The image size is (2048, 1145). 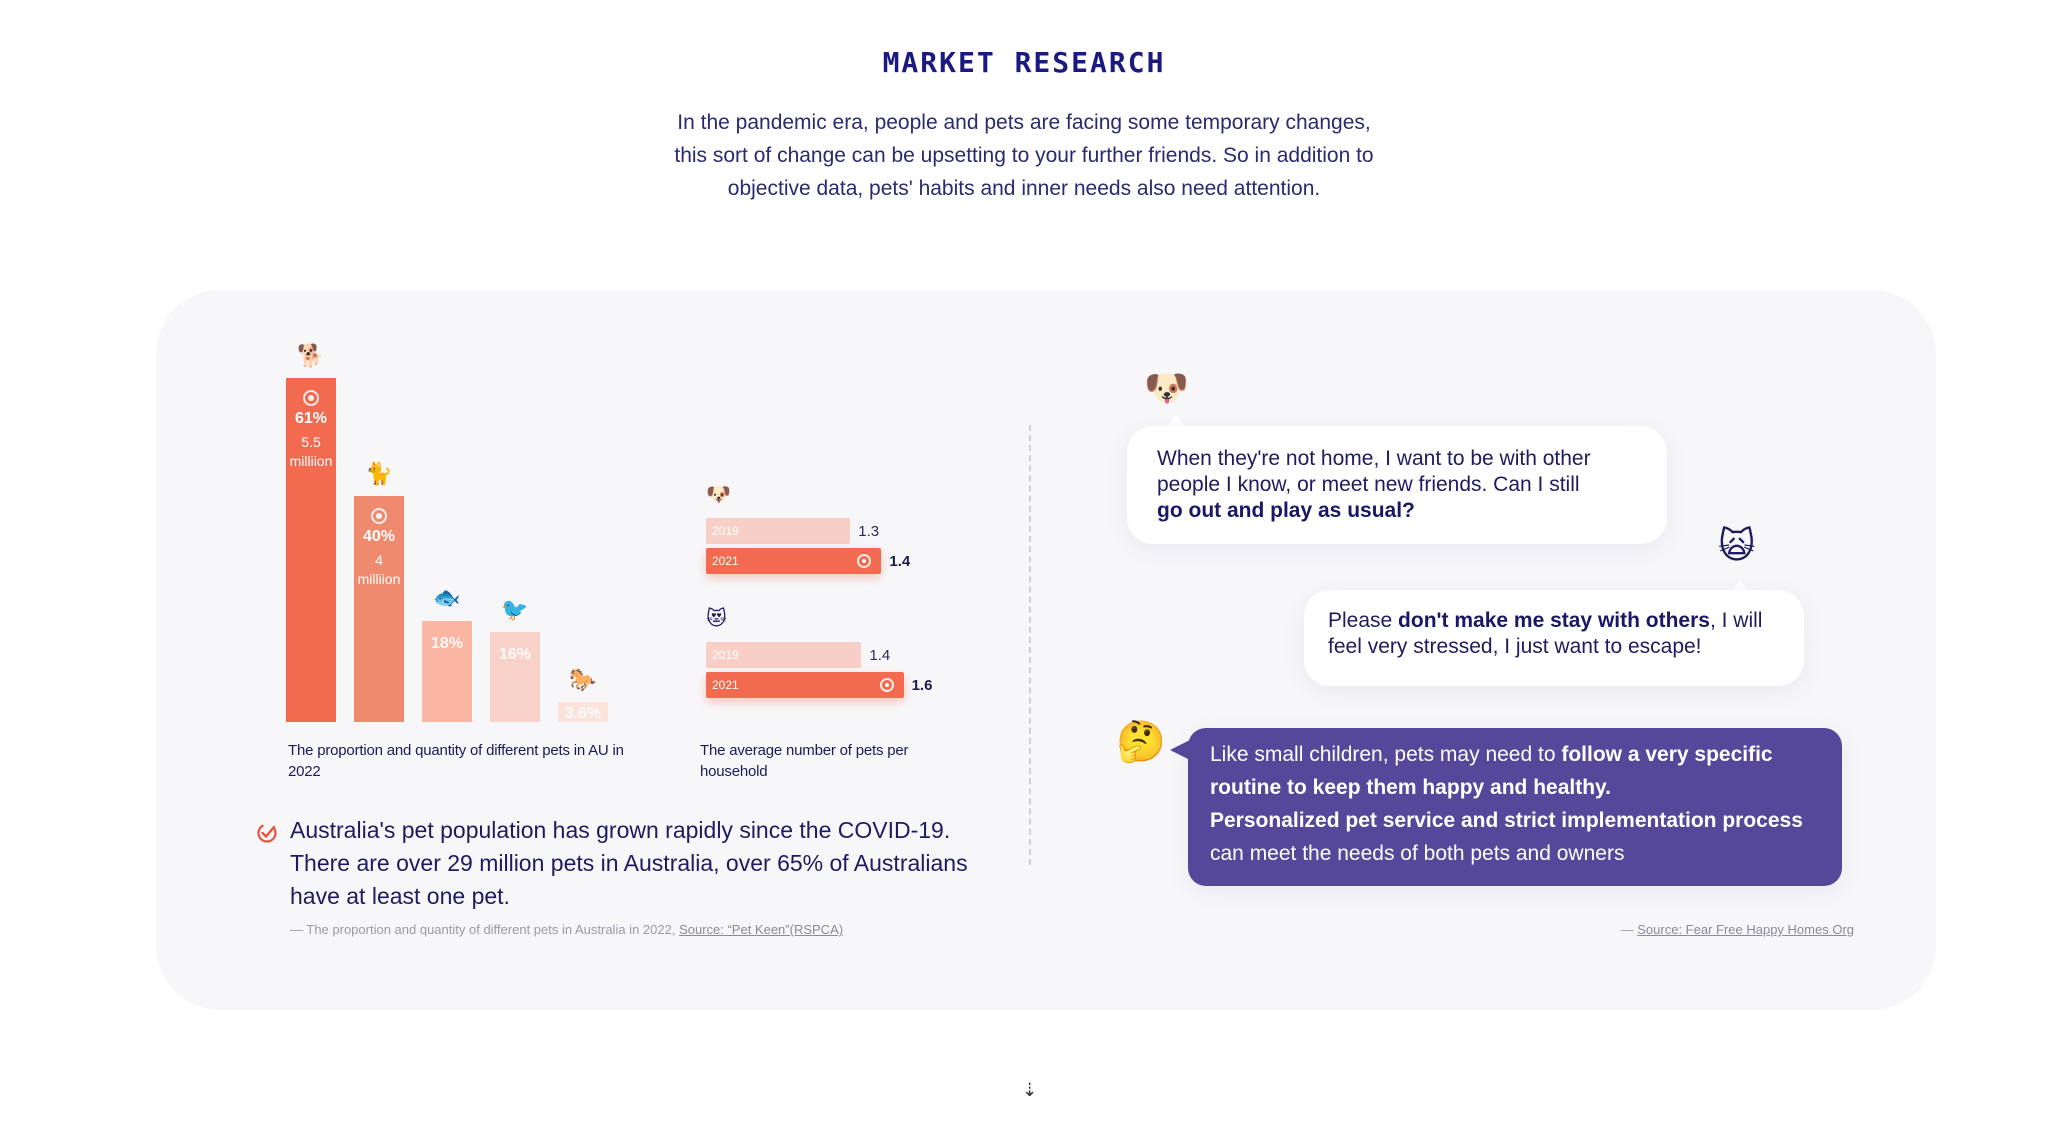 What do you see at coordinates (515, 609) in the screenshot?
I see `bird-icon: 🐦` at bounding box center [515, 609].